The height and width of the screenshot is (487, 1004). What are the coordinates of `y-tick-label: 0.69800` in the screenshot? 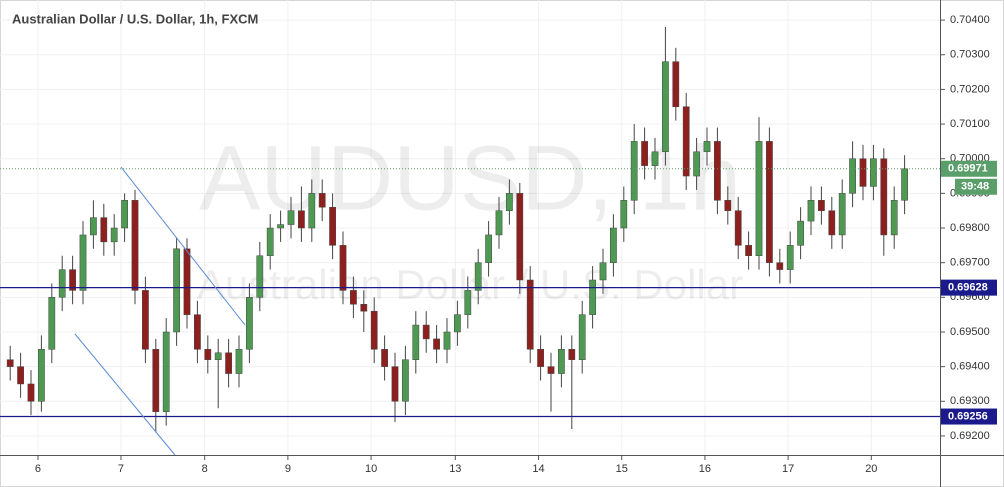 It's located at (970, 228).